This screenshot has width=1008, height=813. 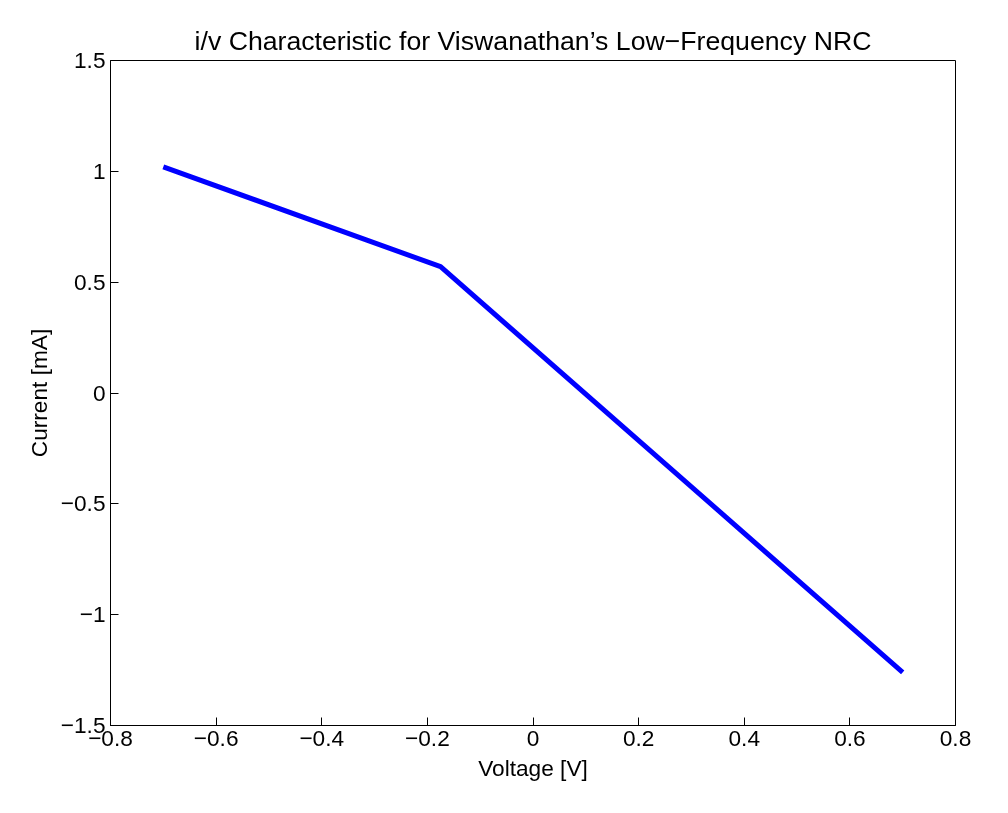 What do you see at coordinates (427, 737) in the screenshot?
I see `x-tick-label: −0.2` at bounding box center [427, 737].